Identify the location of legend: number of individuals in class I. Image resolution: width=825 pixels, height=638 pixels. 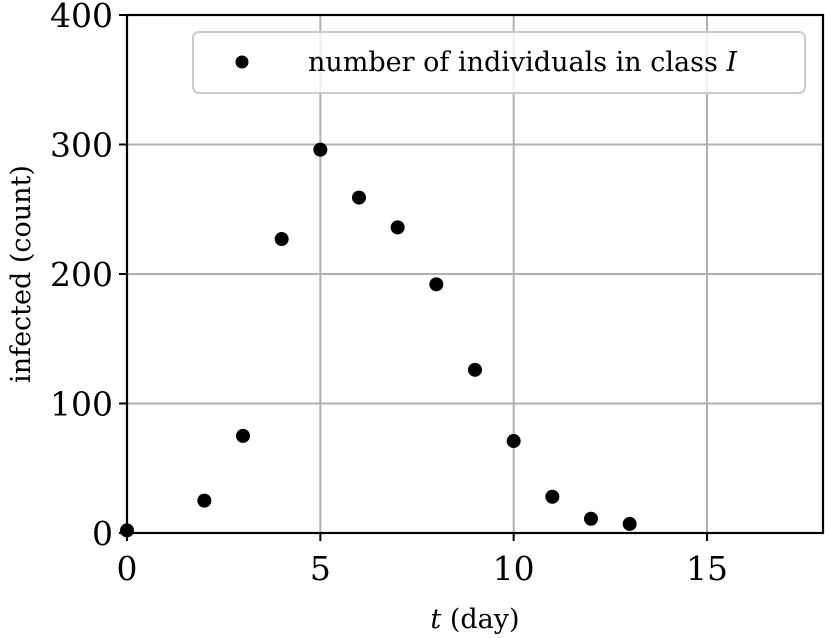
(499, 62).